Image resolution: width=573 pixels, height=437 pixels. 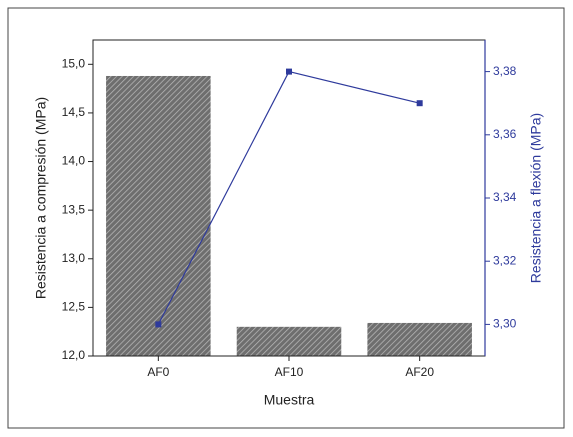 I want to click on y-tick-label: 14,0, so click(x=74, y=161).